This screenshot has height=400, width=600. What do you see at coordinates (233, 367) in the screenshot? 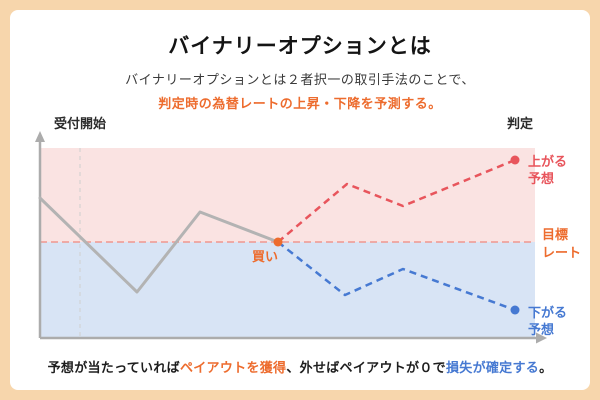
I see `footer-highlight-payout: ペイアウトを獲得` at bounding box center [233, 367].